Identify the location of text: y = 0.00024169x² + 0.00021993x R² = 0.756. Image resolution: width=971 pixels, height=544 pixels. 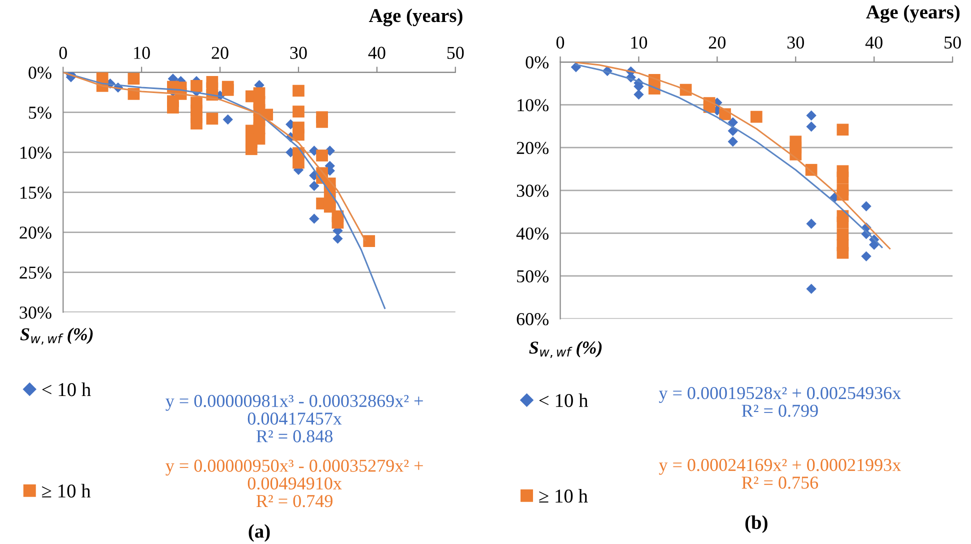
(779, 473).